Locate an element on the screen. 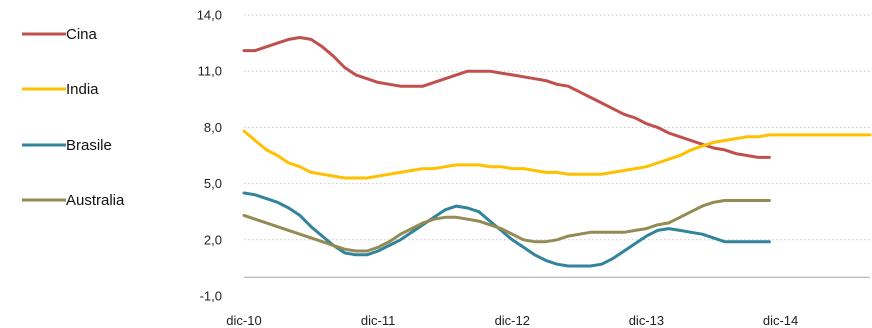 This screenshot has width=872, height=328. legend-item-india: India is located at coordinates (60, 89).